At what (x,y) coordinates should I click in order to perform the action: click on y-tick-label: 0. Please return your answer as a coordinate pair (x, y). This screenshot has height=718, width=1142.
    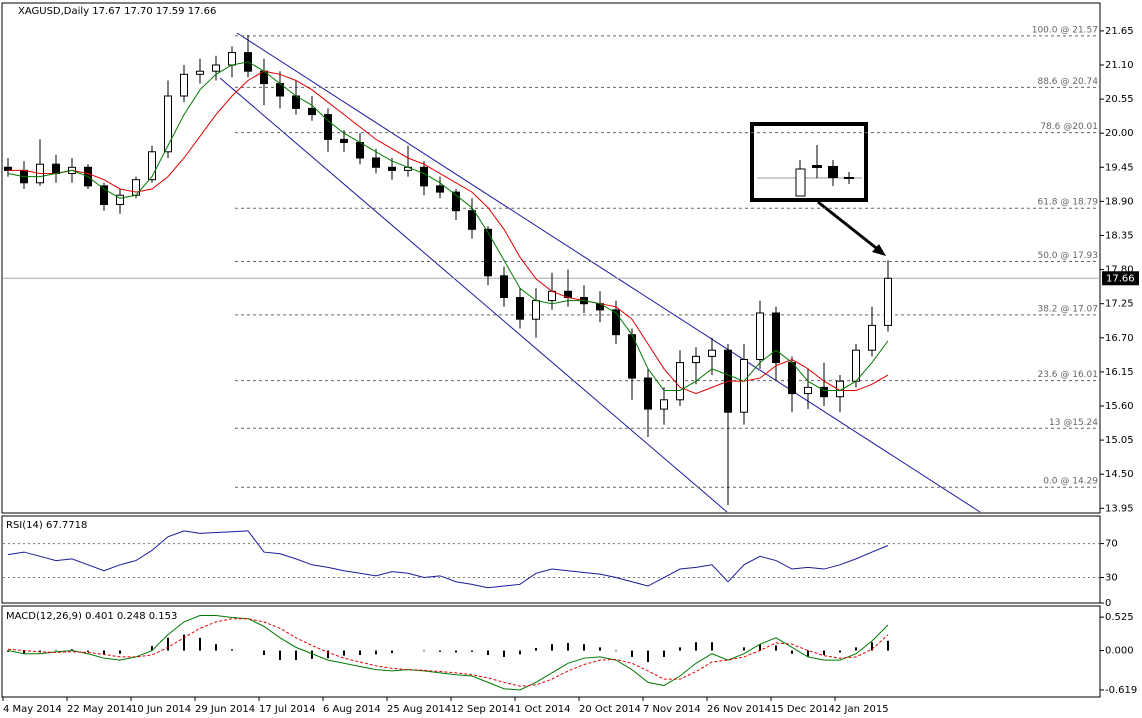
    Looking at the image, I should click on (1108, 603).